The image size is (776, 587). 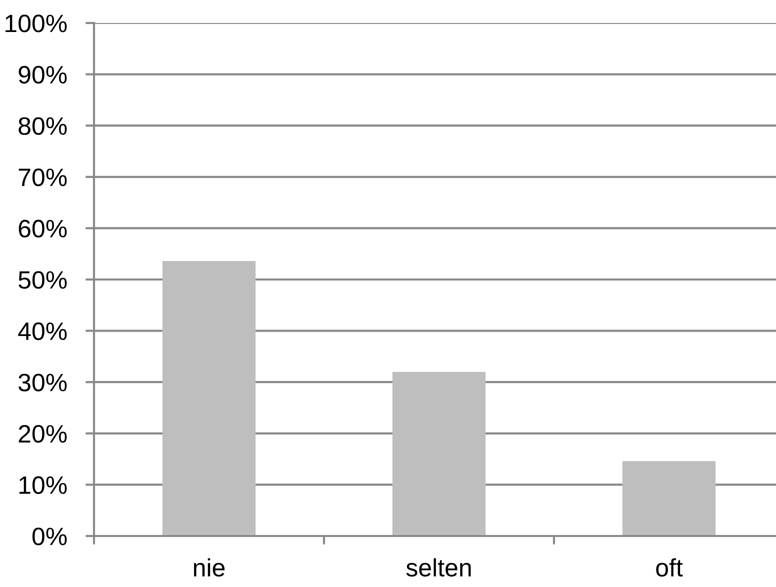 I want to click on x-tick-label: oft, so click(x=669, y=567).